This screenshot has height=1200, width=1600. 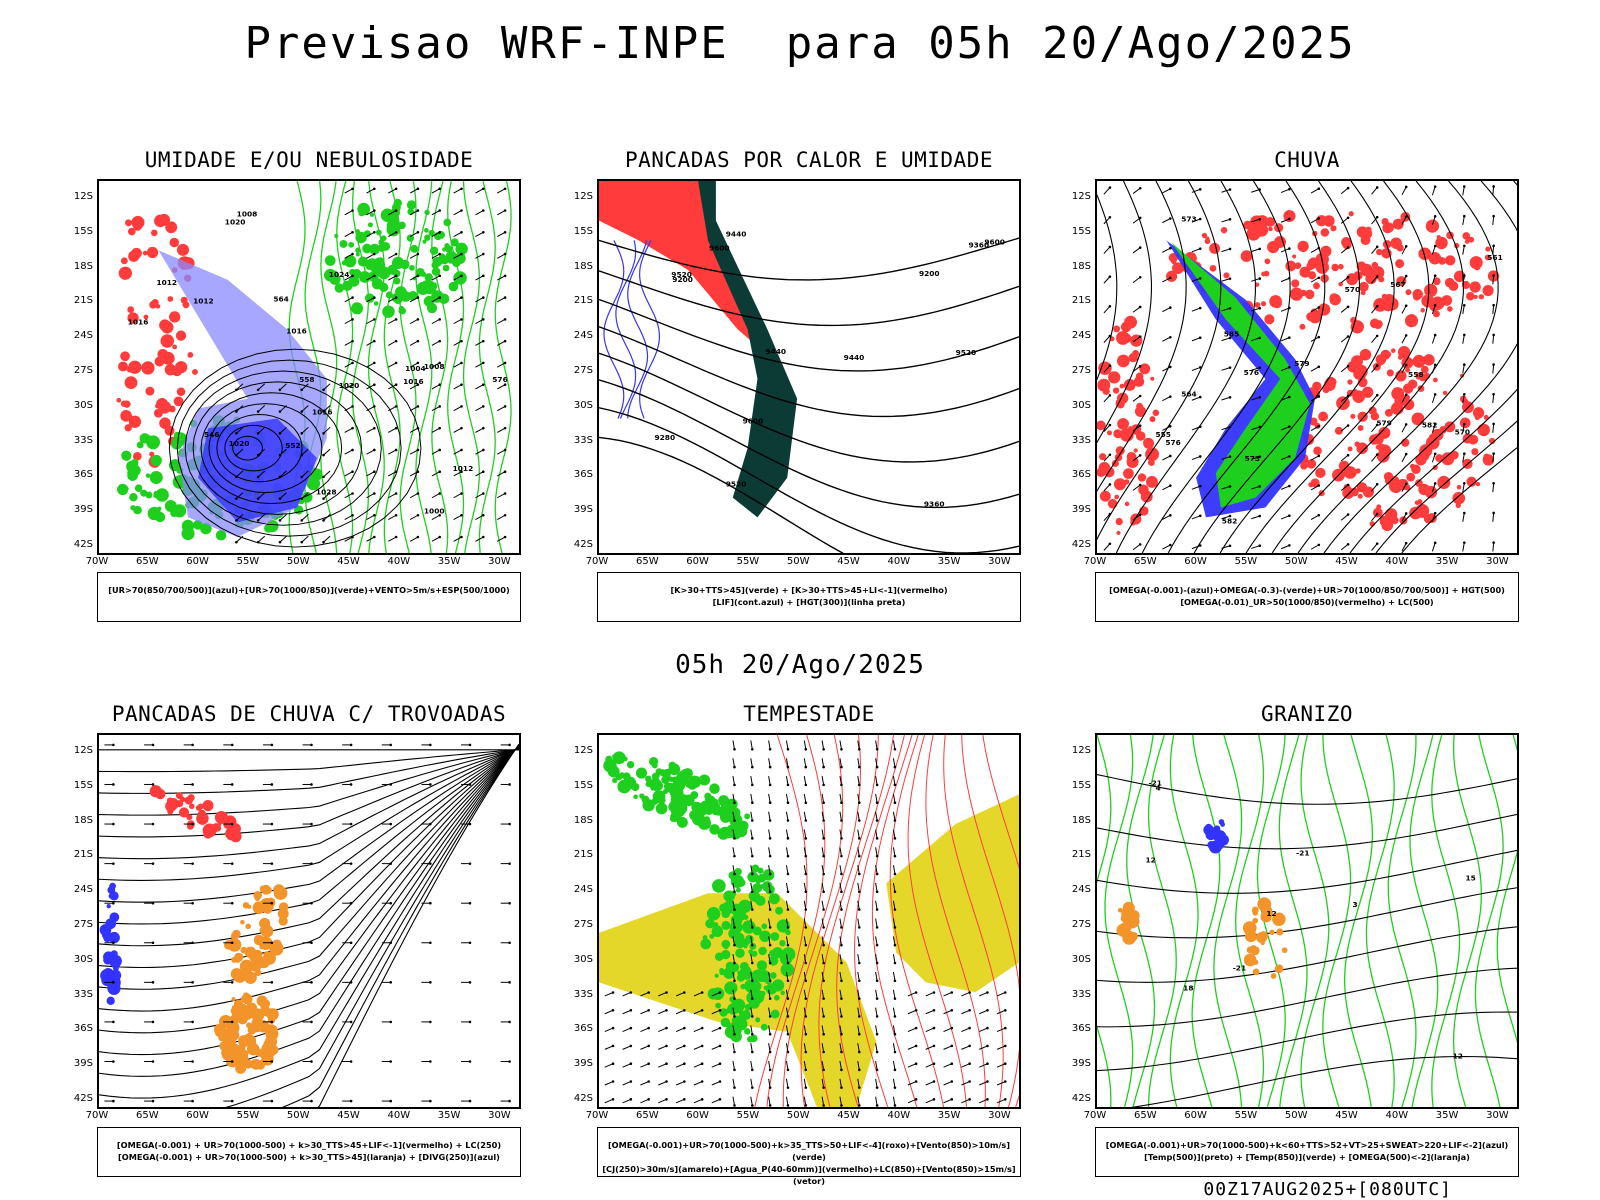 What do you see at coordinates (748, 349) in the screenshot?
I see `unstable-area` at bounding box center [748, 349].